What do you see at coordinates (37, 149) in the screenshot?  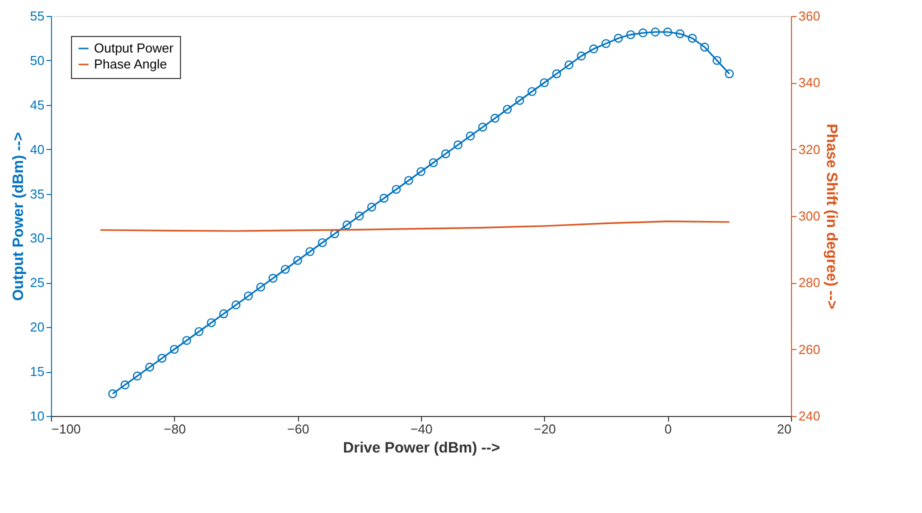 I see `y-tick-label: 40` at bounding box center [37, 149].